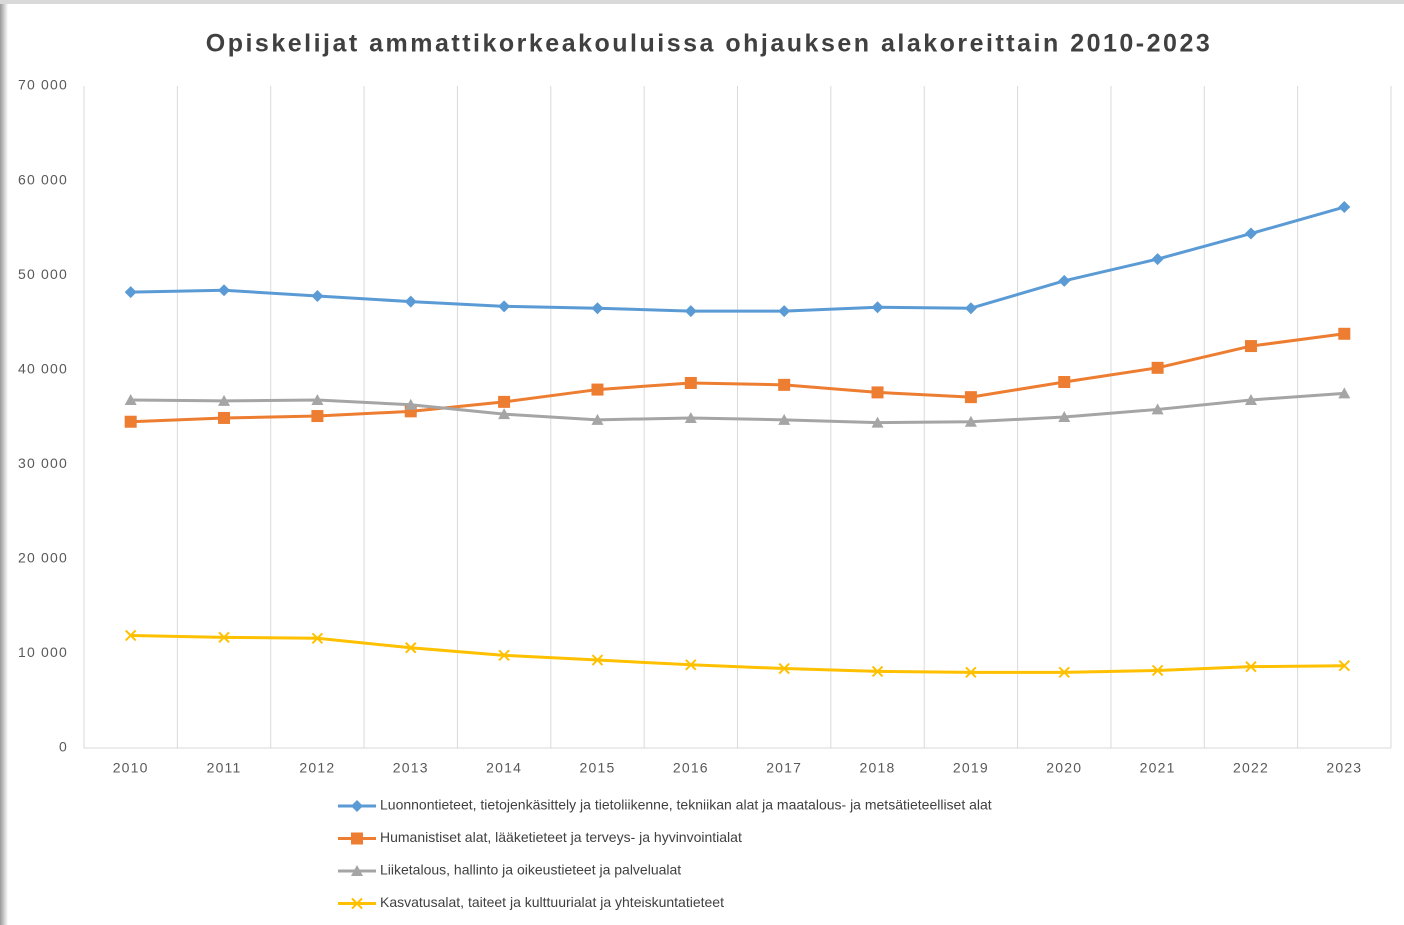  Describe the element at coordinates (411, 768) in the screenshot. I see `x-tick-label: 2013` at that location.